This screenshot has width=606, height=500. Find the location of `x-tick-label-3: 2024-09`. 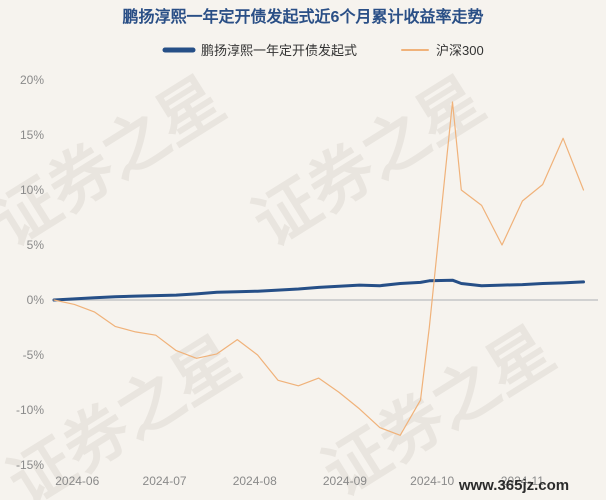

x-tick-label-3: 2024-09 is located at coordinates (345, 481).